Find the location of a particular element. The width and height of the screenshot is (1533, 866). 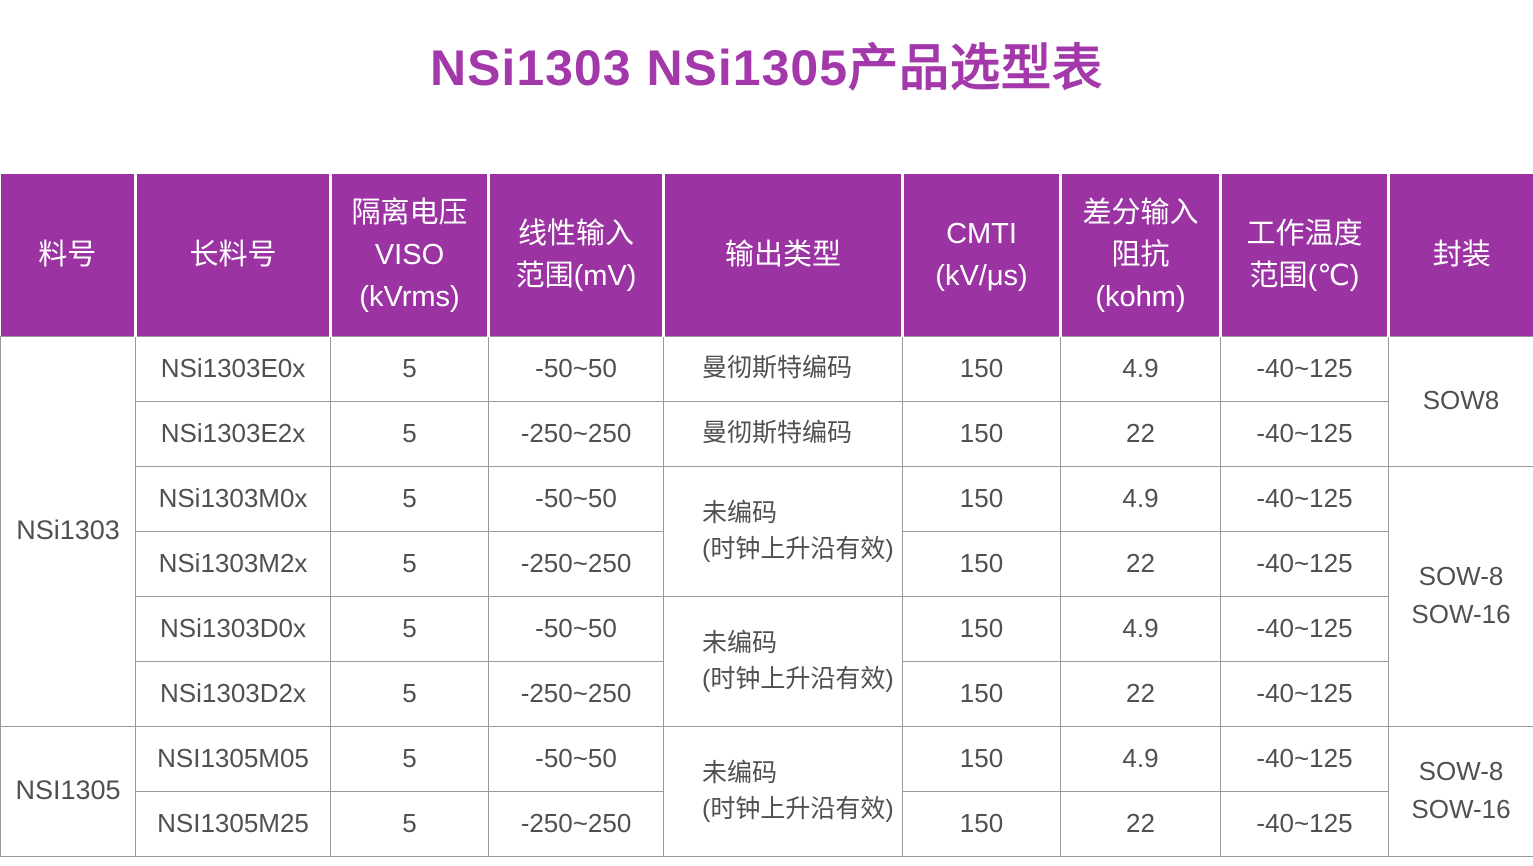

long-part-cell: NSI1305M05 is located at coordinates (233, 758).